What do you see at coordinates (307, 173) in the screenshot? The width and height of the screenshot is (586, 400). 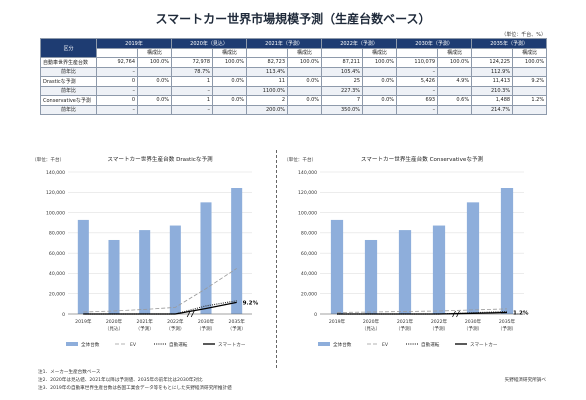 I see `y-tick-label: 140,000` at bounding box center [307, 173].